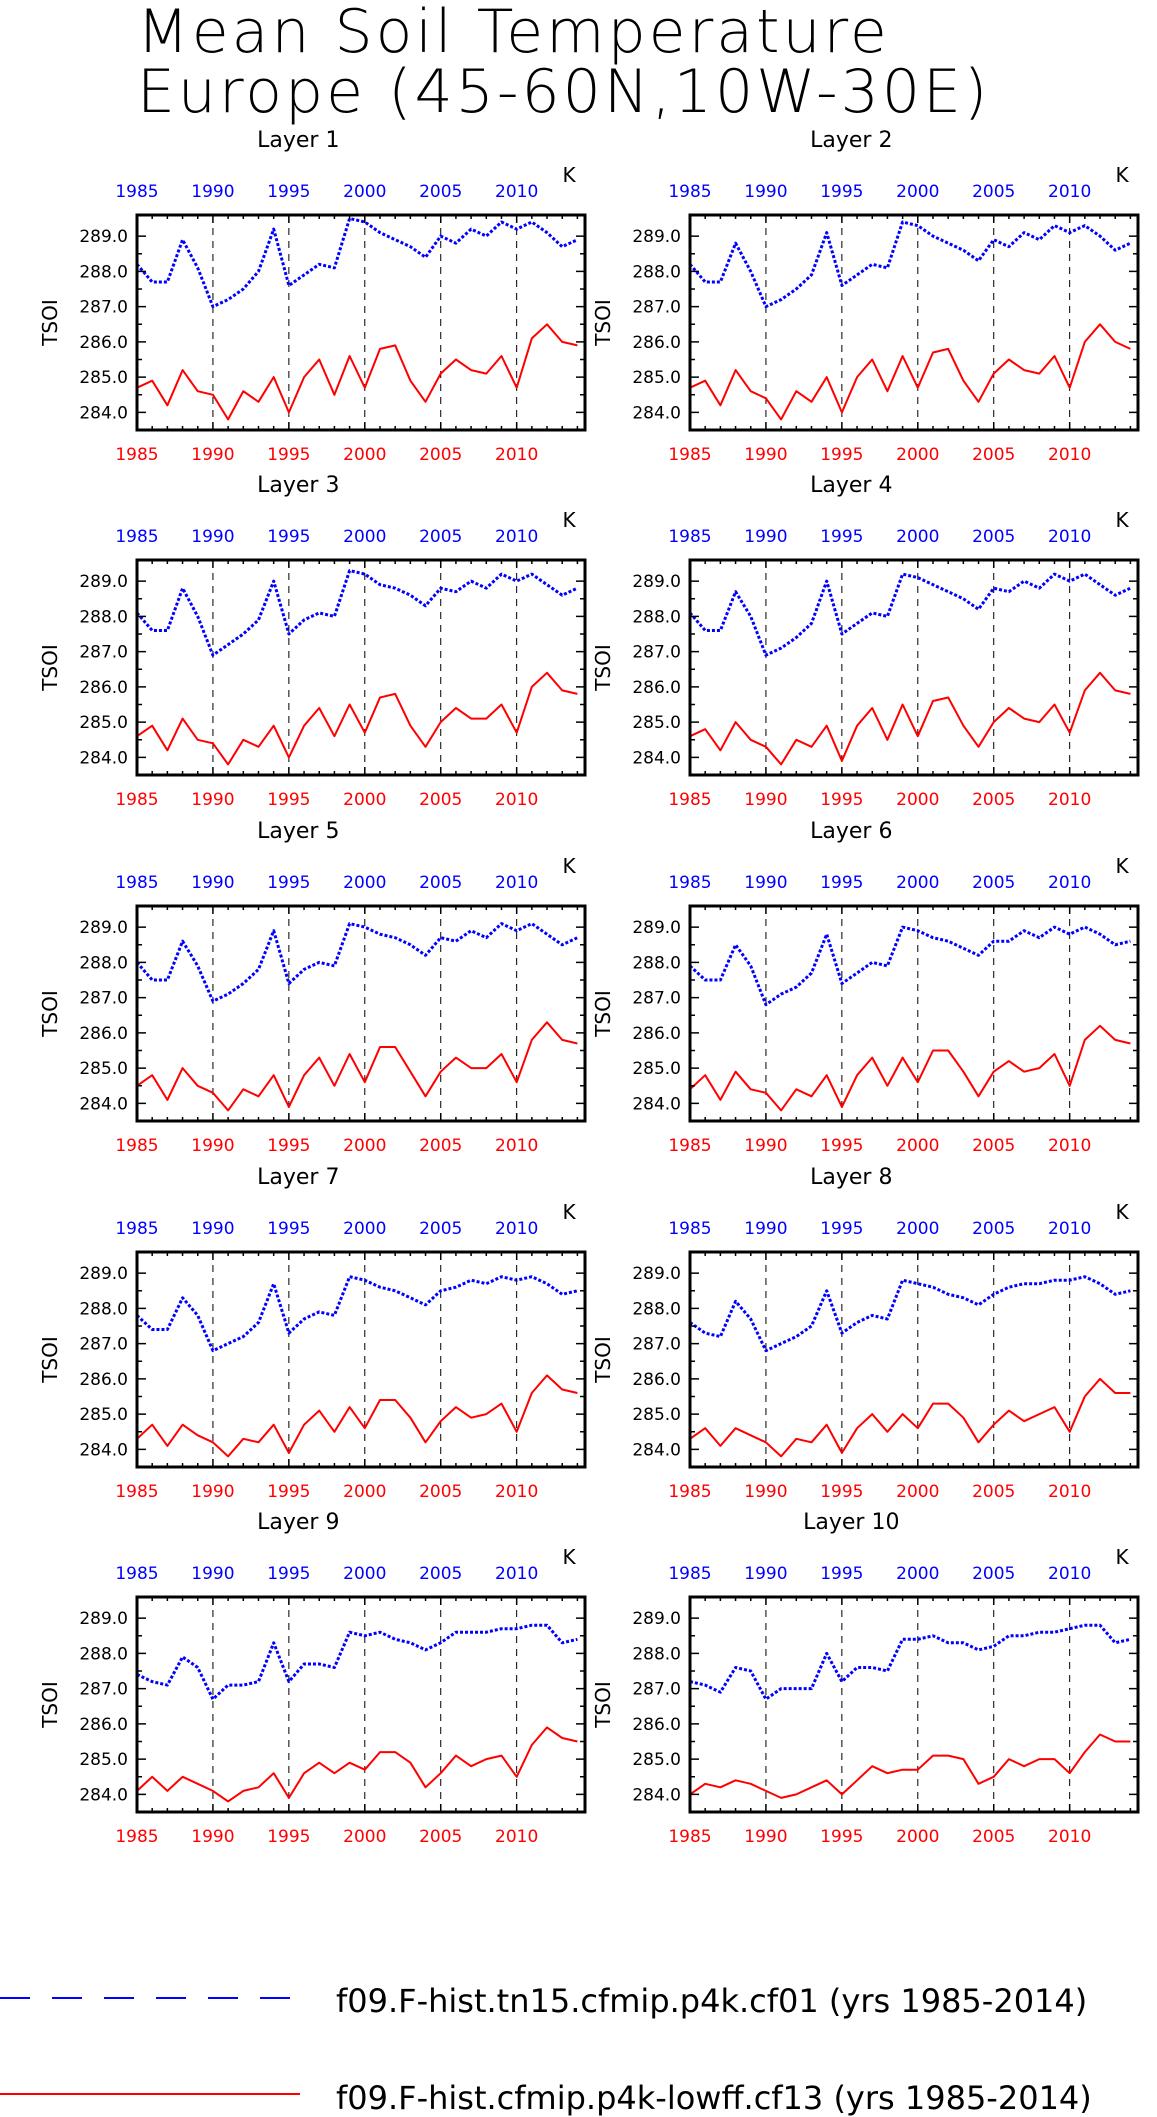 The height and width of the screenshot is (2117, 1157). I want to click on panel-8-x-tick-label-bottom: 2005, so click(993, 1492).